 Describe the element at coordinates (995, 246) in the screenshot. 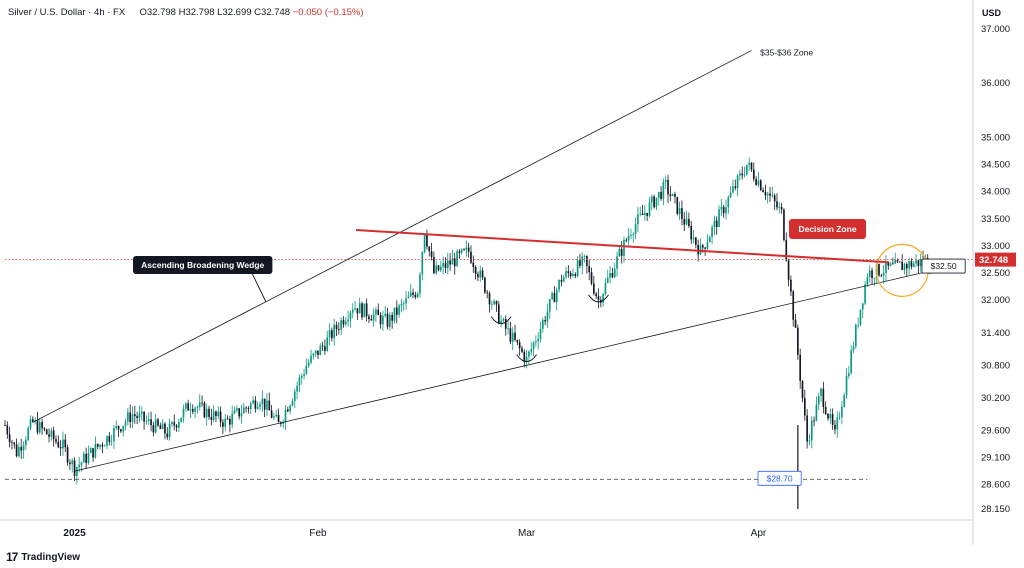

I see `price-tick-label: 33.000` at that location.